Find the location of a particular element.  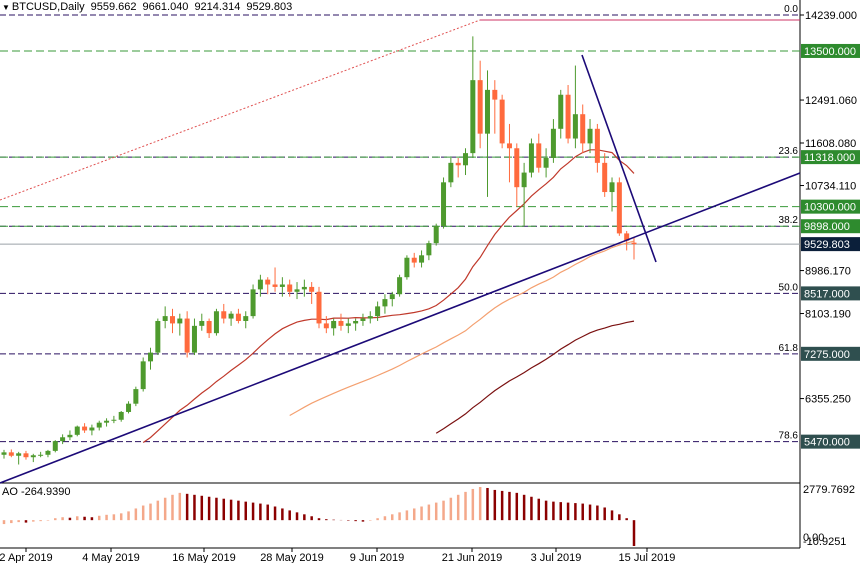

level-price-tag-label: 13500.000 is located at coordinates (830, 52).